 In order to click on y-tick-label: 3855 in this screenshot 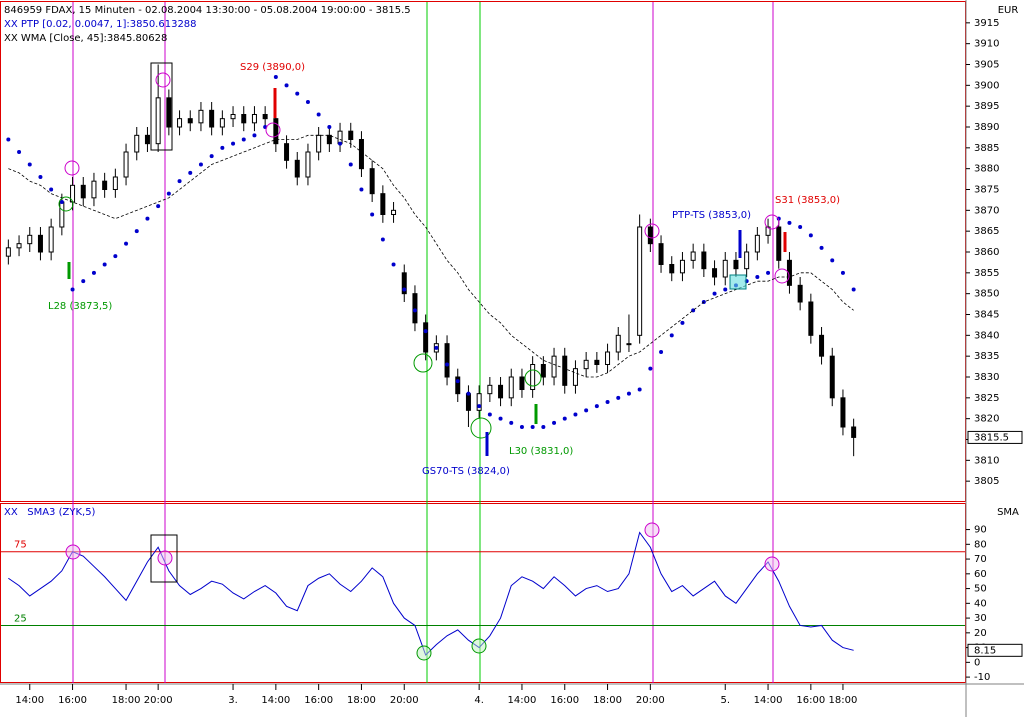, I will do `click(986, 273)`.